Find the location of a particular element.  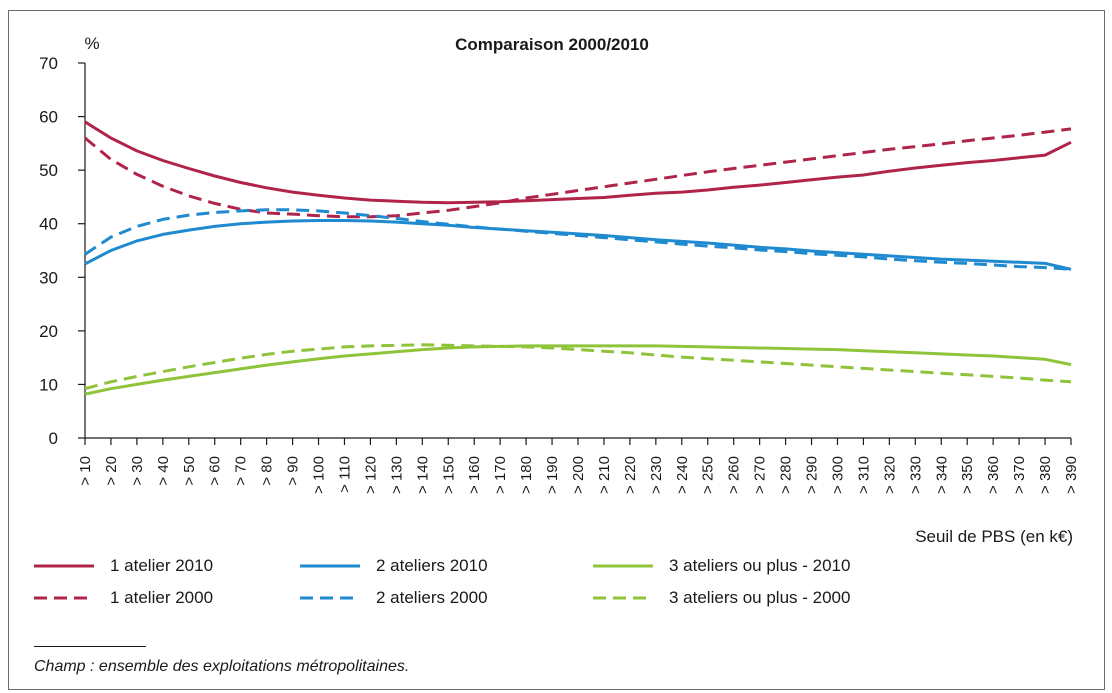

x-tick-label: > 310 is located at coordinates (863, 475).